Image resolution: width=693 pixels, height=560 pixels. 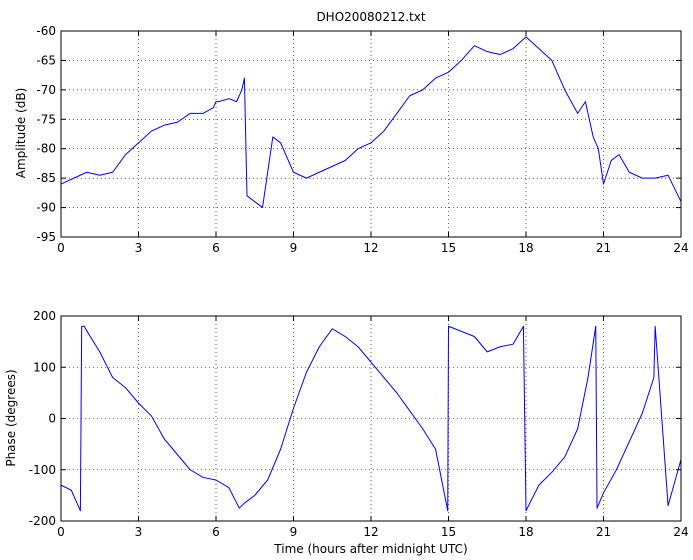 I want to click on amplitude-y-tick-label: -65, so click(x=46, y=60).